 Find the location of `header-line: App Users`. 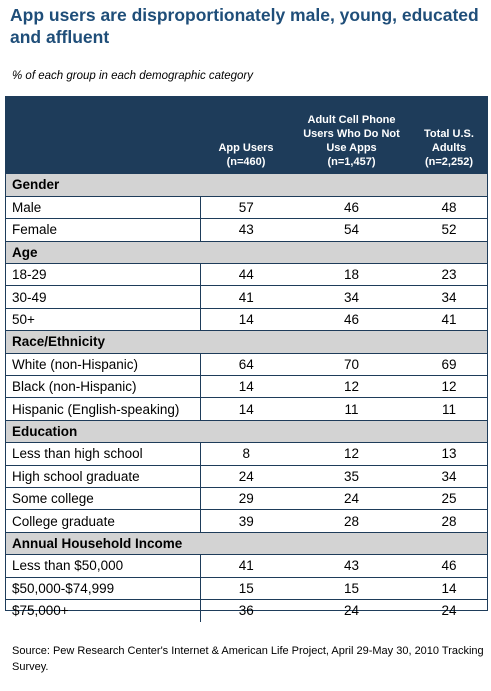

header-line: App Users is located at coordinates (246, 148).